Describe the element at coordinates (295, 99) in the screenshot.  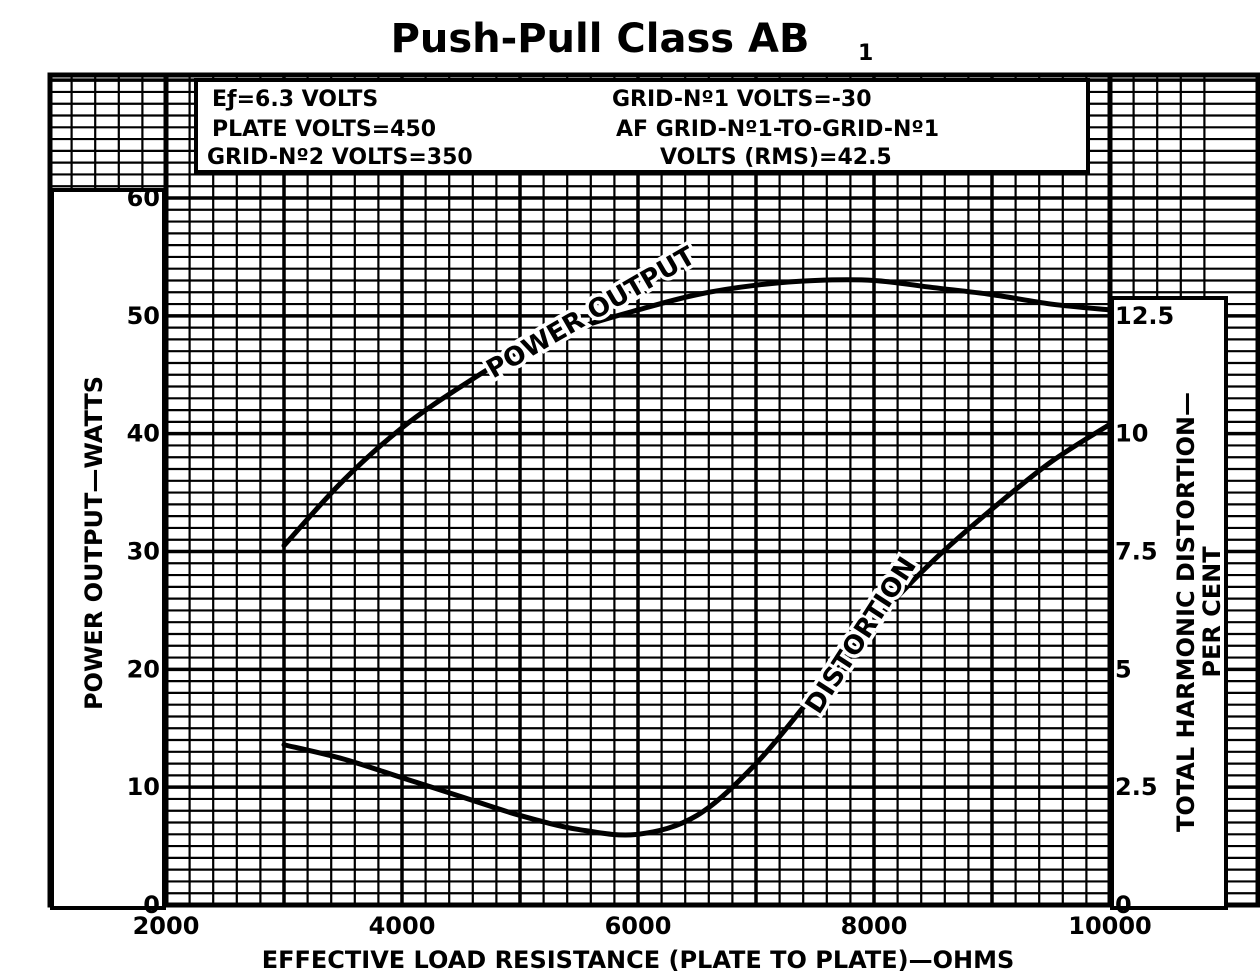
I see `condition-filament: Eƒ=6.3 VOLTS` at that location.